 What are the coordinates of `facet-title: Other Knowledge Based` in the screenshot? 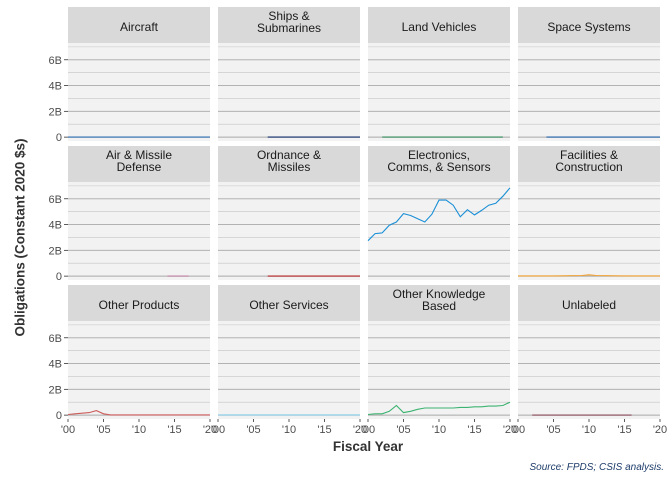 It's located at (439, 300).